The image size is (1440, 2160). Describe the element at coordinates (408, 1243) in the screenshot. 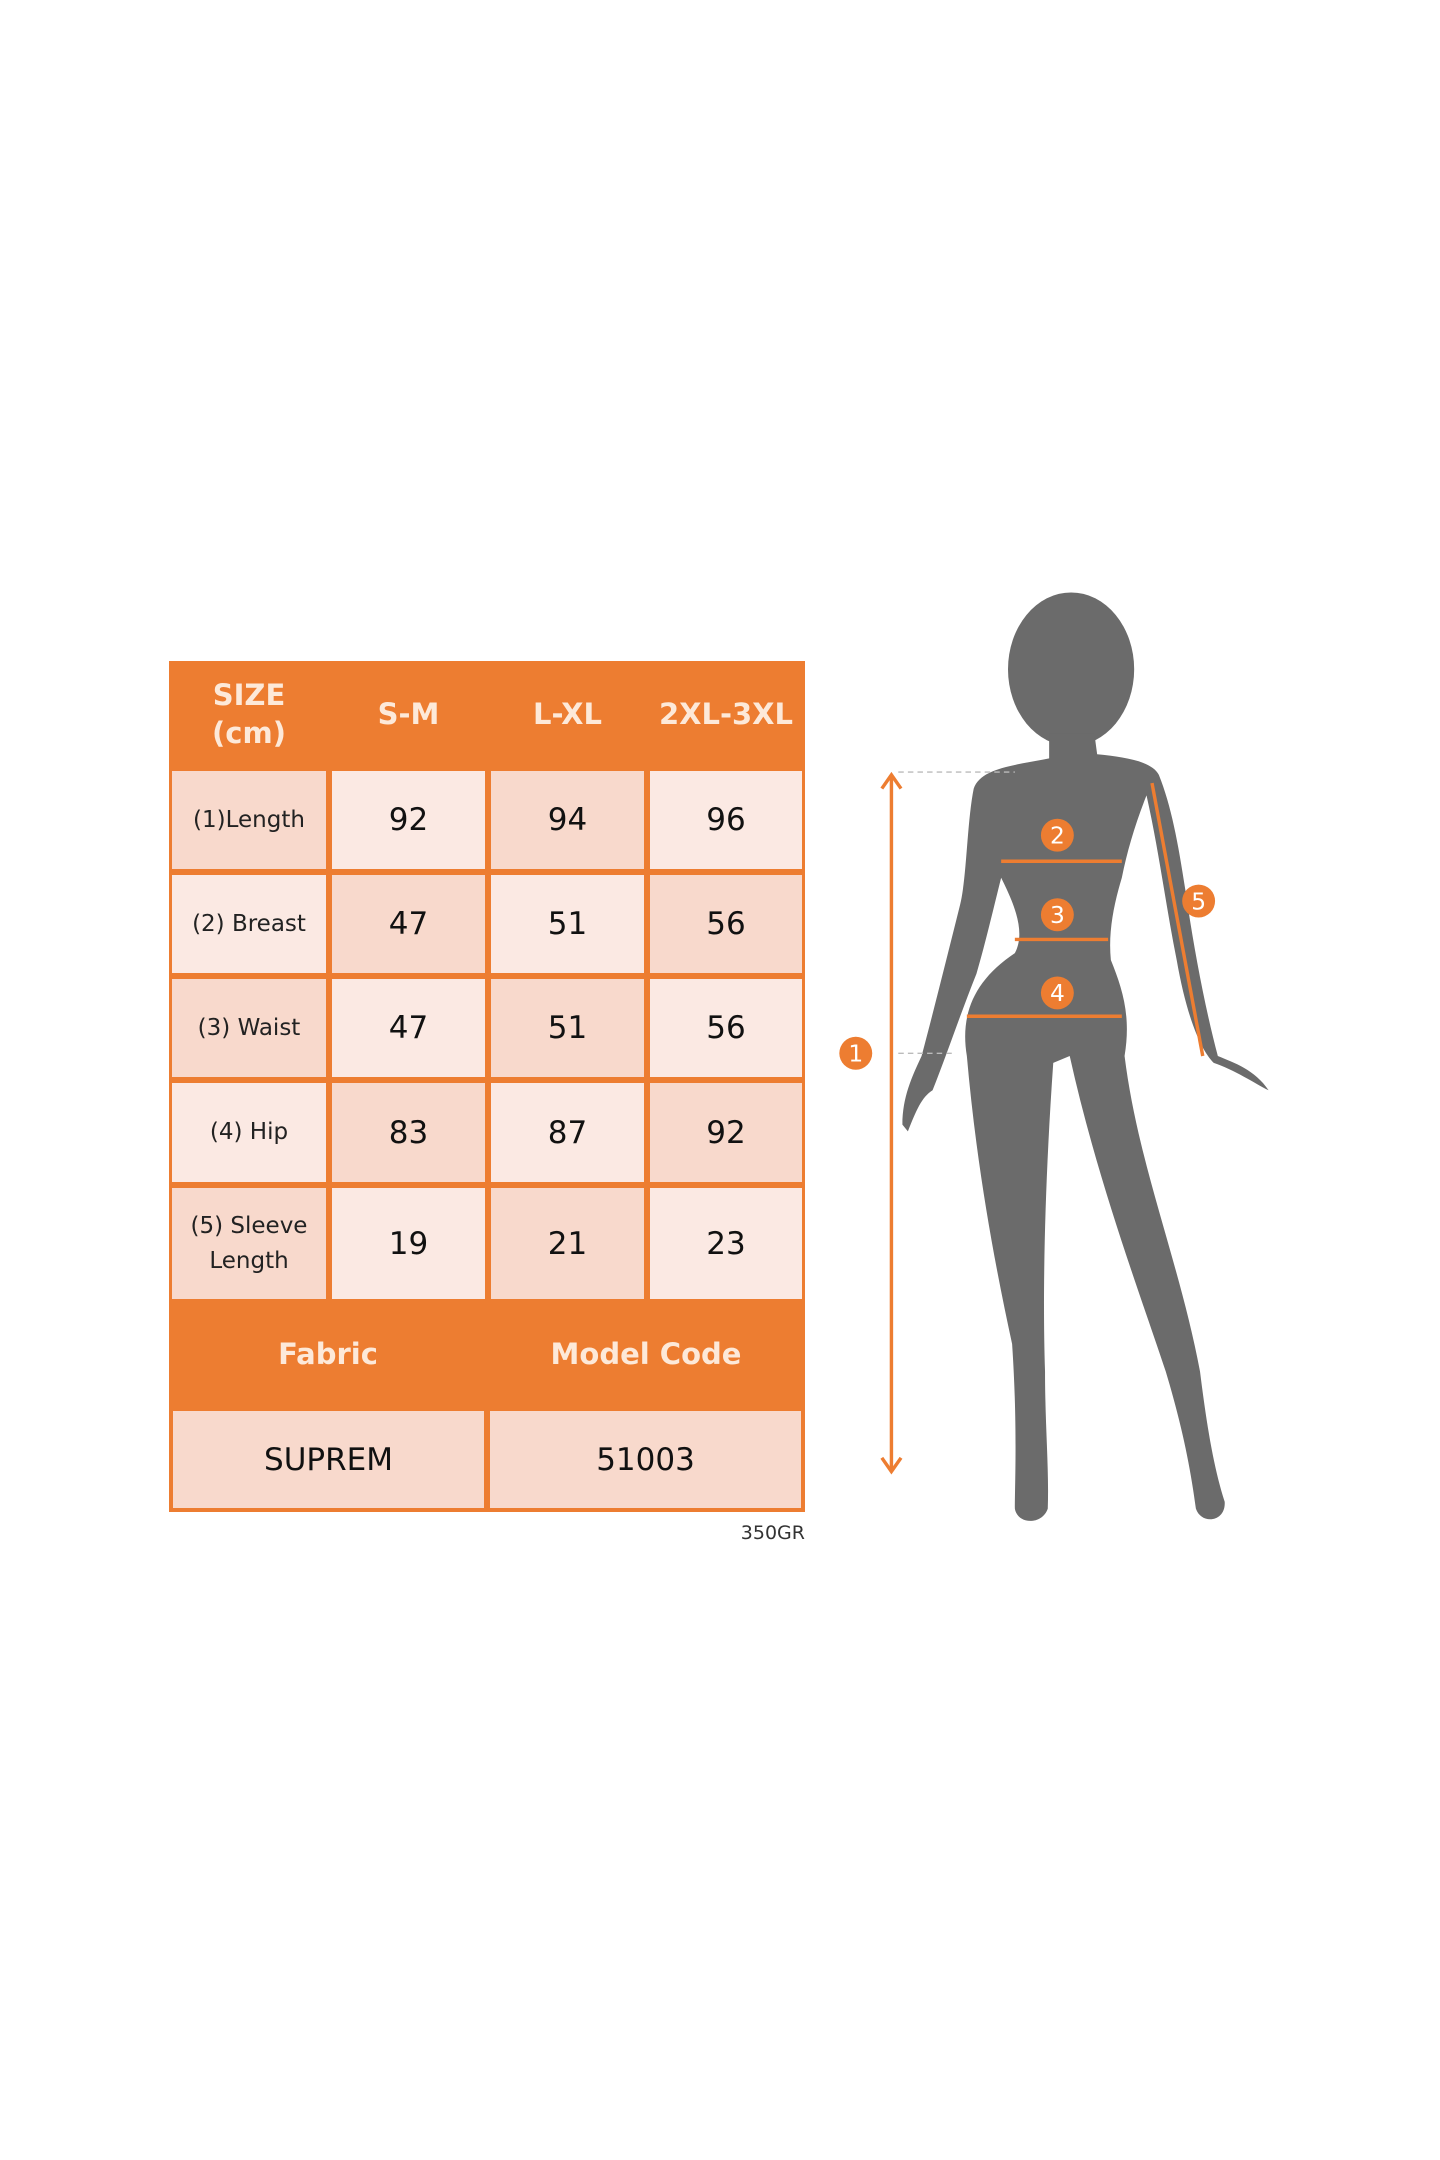

I see `size-value: 19` at that location.